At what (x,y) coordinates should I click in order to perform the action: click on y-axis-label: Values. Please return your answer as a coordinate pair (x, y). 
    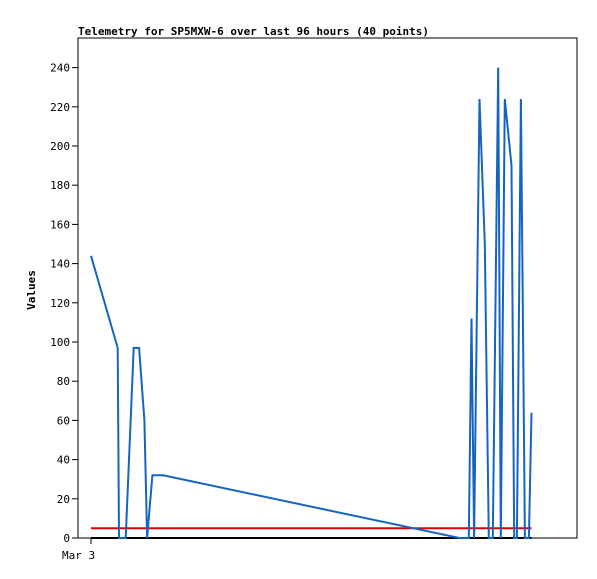
    Looking at the image, I should click on (31, 290).